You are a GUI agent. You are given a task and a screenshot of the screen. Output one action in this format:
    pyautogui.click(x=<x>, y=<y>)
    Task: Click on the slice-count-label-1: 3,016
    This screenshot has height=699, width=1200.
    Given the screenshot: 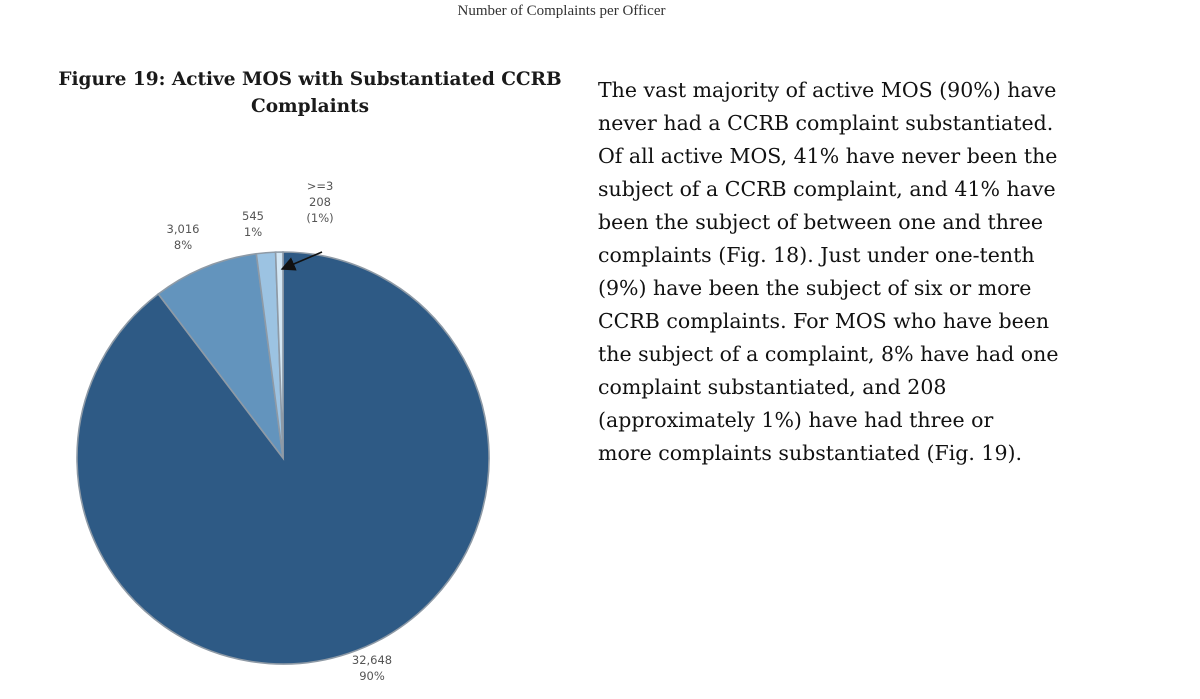 What is the action you would take?
    pyautogui.click(x=183, y=229)
    